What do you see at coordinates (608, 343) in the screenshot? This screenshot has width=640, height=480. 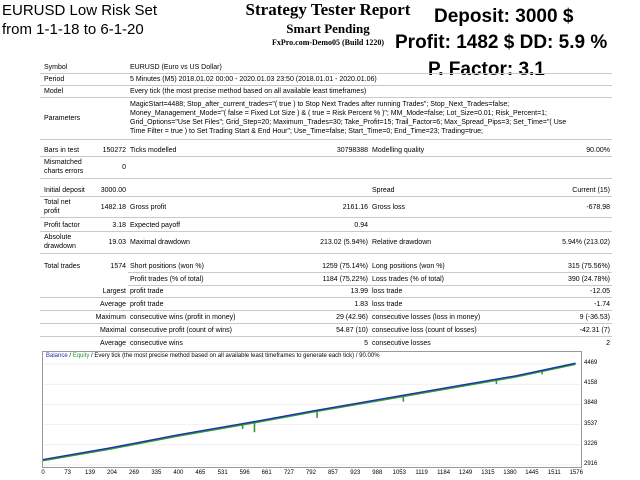 I see `avg-cons-losses-value: 2` at bounding box center [608, 343].